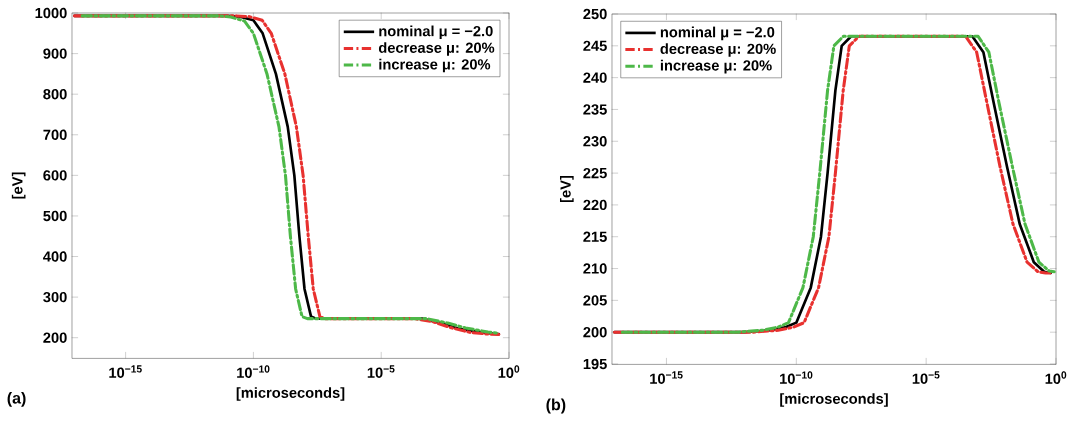 This screenshot has height=425, width=1067. Describe the element at coordinates (55, 216) in the screenshot. I see `y-tick-label: 500` at that location.